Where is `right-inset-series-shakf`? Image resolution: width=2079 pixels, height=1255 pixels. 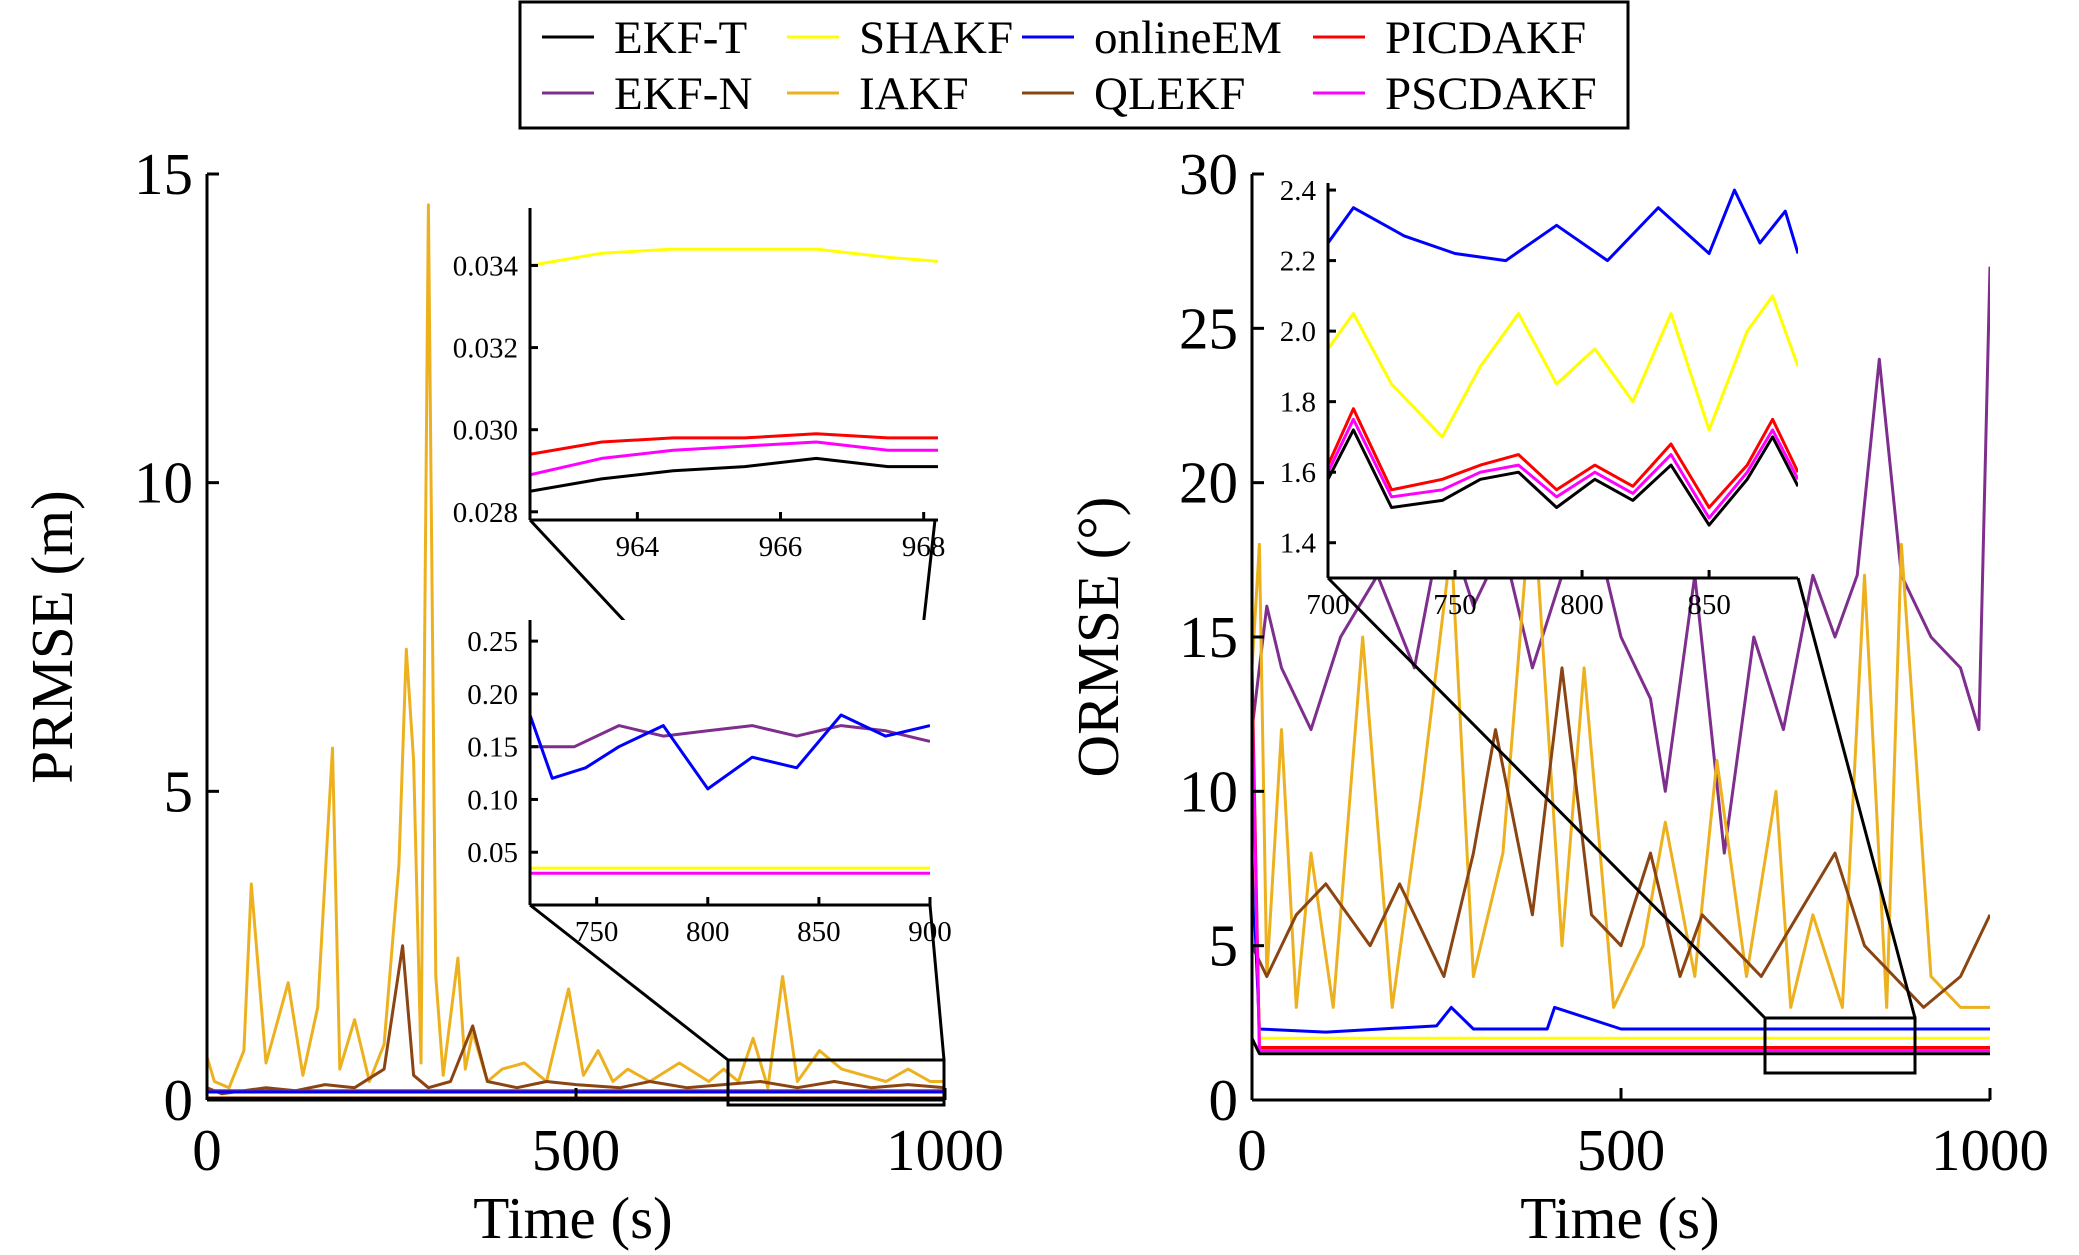 right-inset-series-shakf is located at coordinates (1563, 366).